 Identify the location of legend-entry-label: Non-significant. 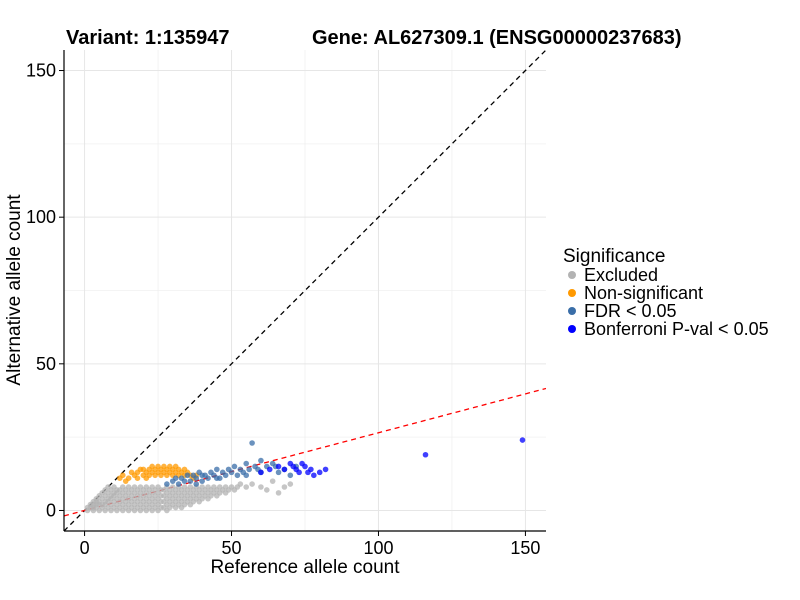
(643, 293).